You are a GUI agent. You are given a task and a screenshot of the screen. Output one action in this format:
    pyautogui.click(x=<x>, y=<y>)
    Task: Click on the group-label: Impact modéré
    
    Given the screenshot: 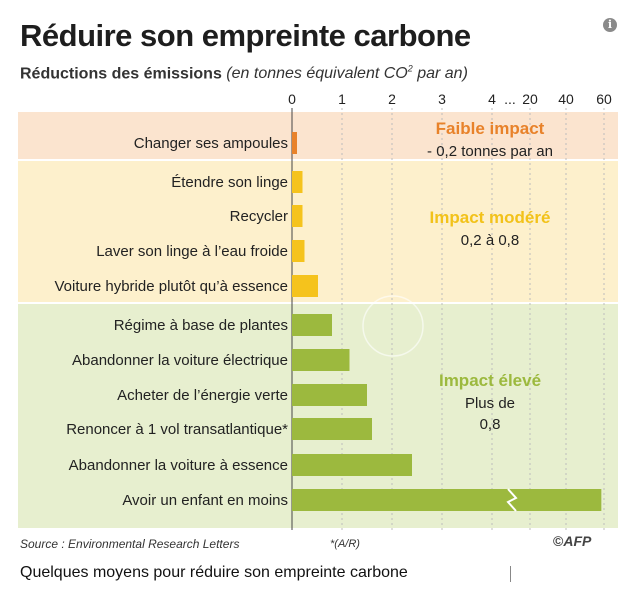 What is the action you would take?
    pyautogui.click(x=490, y=217)
    